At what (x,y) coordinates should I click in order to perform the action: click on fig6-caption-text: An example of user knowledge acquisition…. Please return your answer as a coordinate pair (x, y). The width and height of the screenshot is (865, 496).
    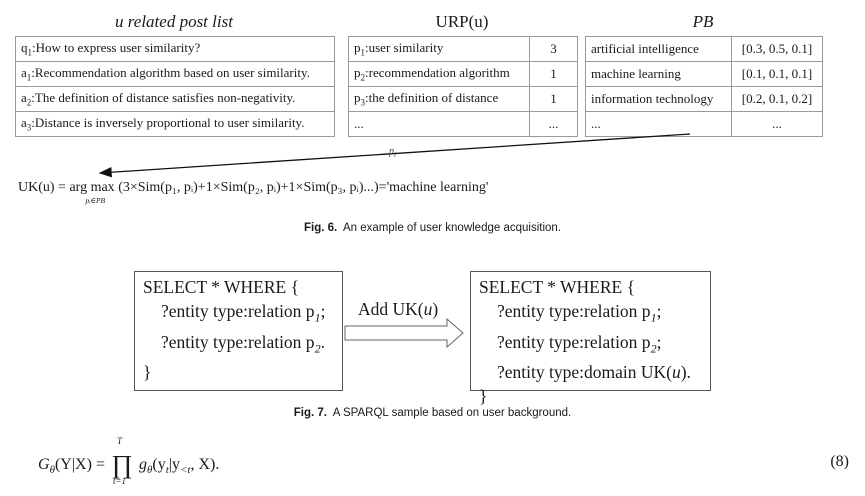
    Looking at the image, I should click on (452, 228).